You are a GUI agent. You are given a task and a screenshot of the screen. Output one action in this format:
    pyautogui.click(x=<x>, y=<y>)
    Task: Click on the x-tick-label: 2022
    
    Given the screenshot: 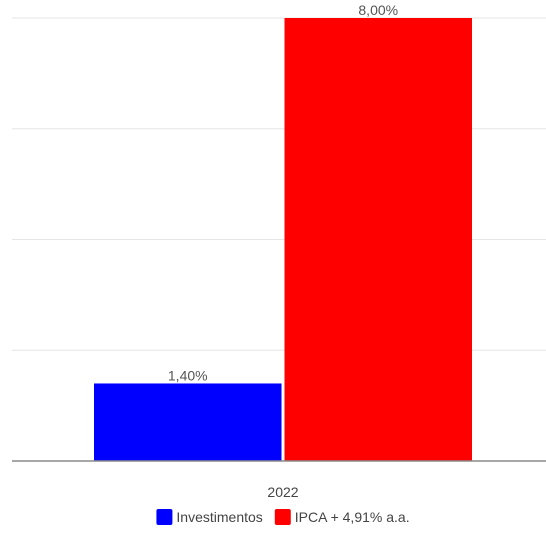 What is the action you would take?
    pyautogui.click(x=282, y=492)
    